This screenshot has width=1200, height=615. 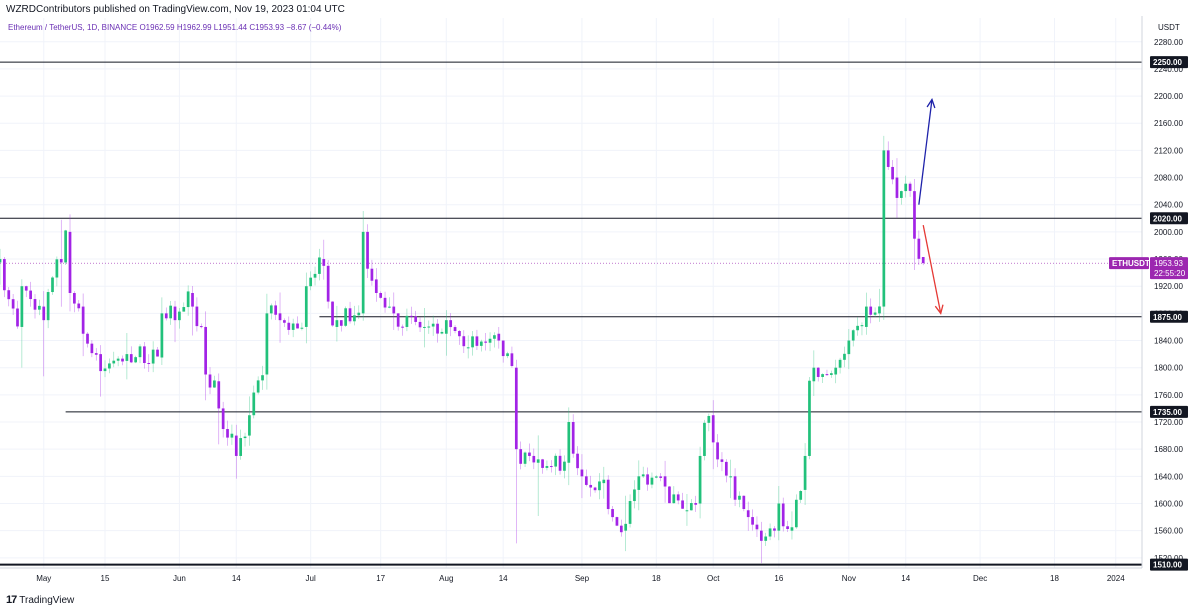 What do you see at coordinates (849, 578) in the screenshot?
I see `time-tick-label: Nov` at bounding box center [849, 578].